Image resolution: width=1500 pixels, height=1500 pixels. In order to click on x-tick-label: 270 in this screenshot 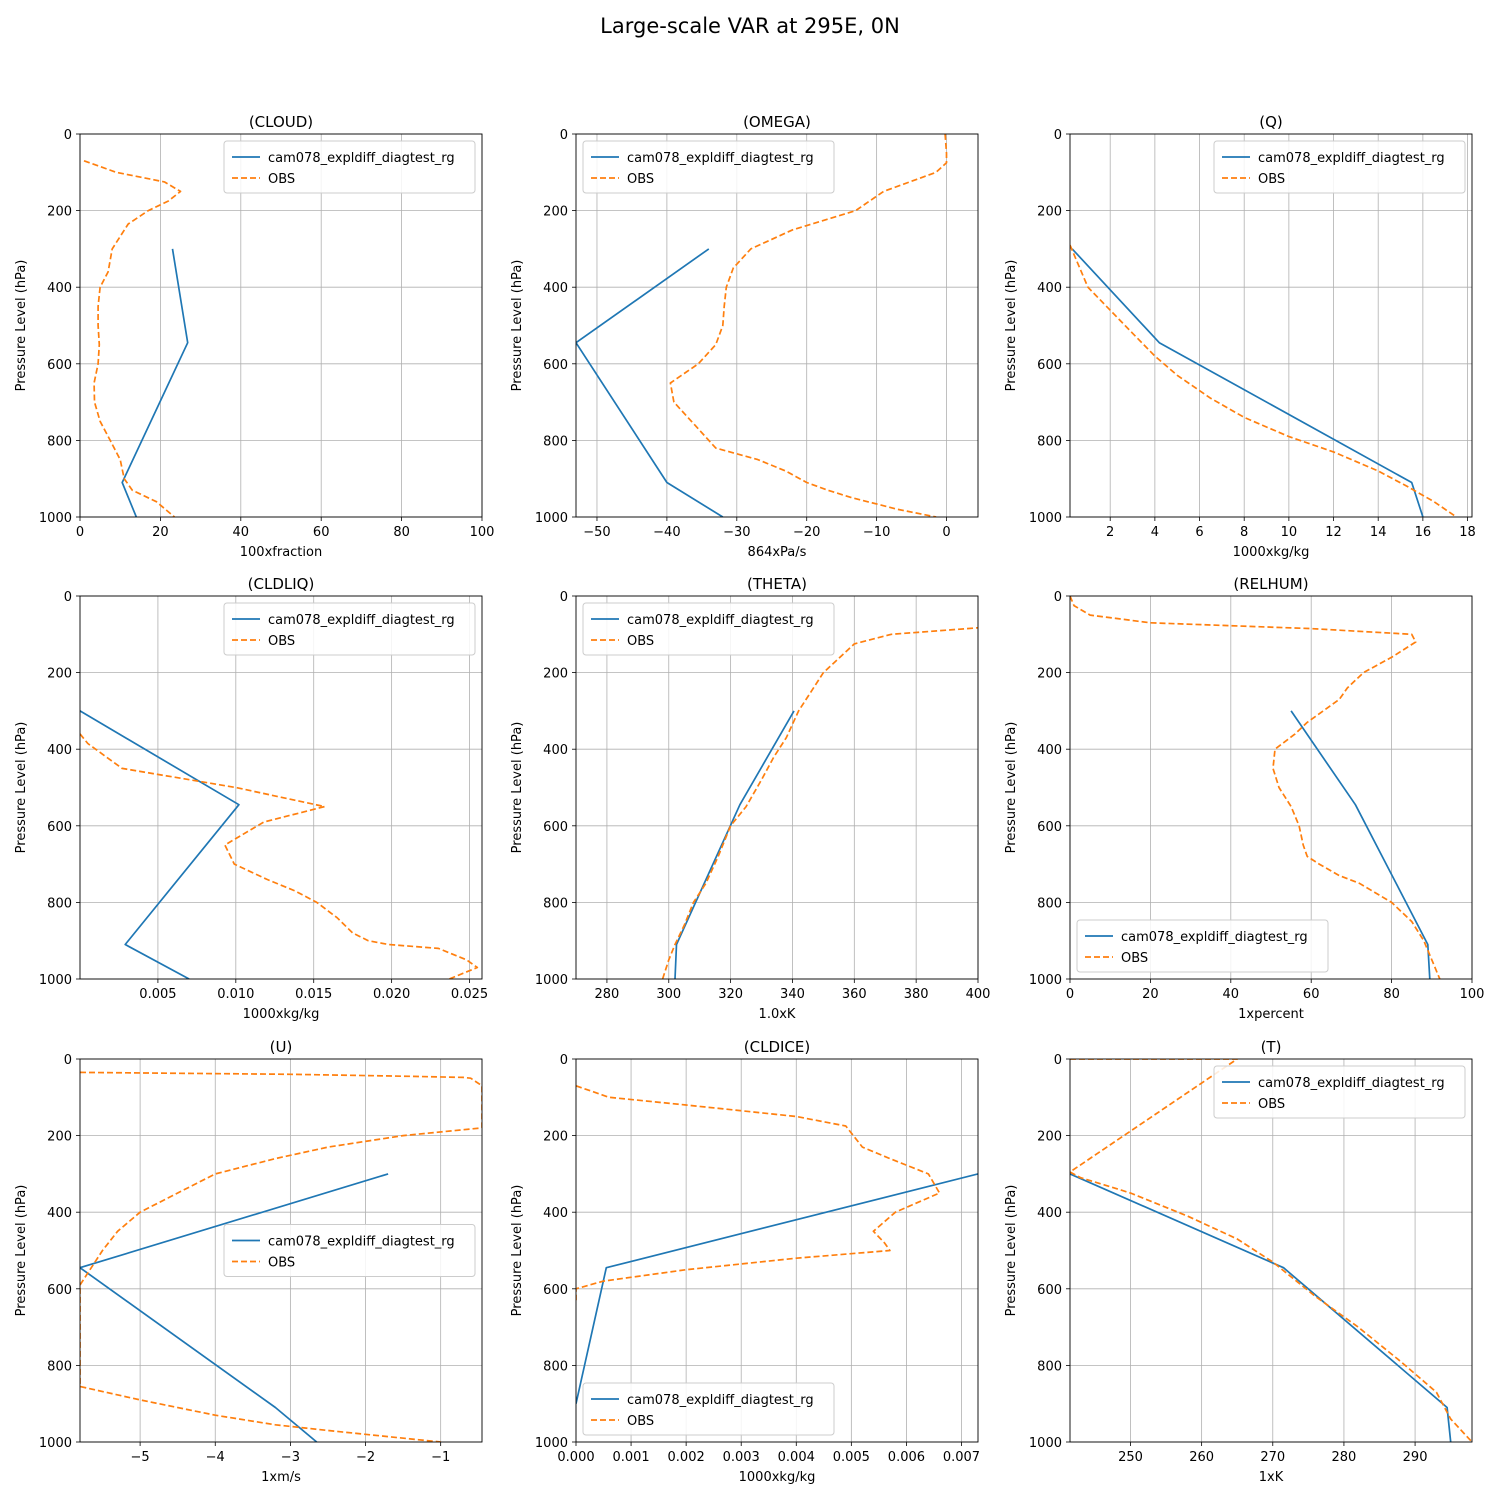, I will do `click(1272, 1457)`.